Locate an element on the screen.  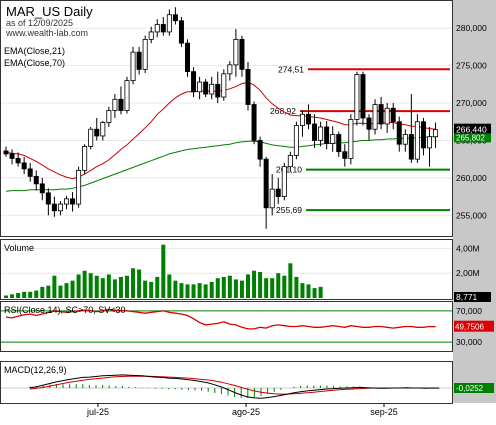
macd-last-label: -0,0252 is located at coordinates (470, 388).